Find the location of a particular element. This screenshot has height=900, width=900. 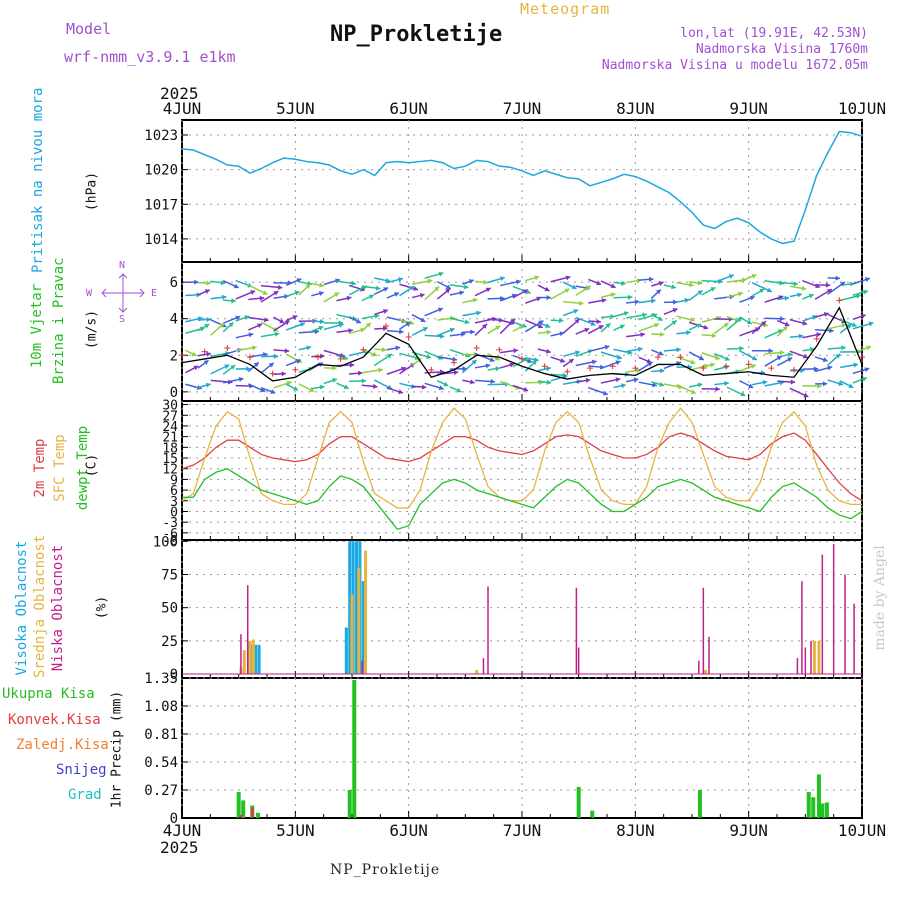

y-tick-label: 18 is located at coordinates (170, 448).